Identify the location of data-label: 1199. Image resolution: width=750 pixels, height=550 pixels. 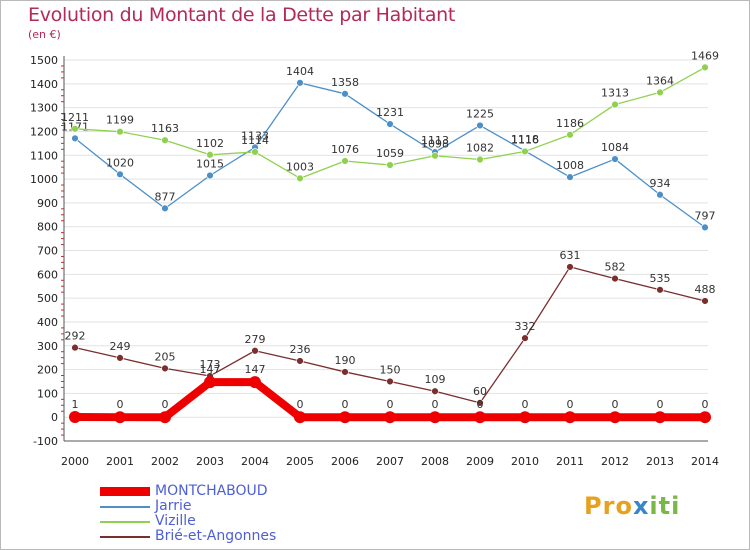
(120, 120).